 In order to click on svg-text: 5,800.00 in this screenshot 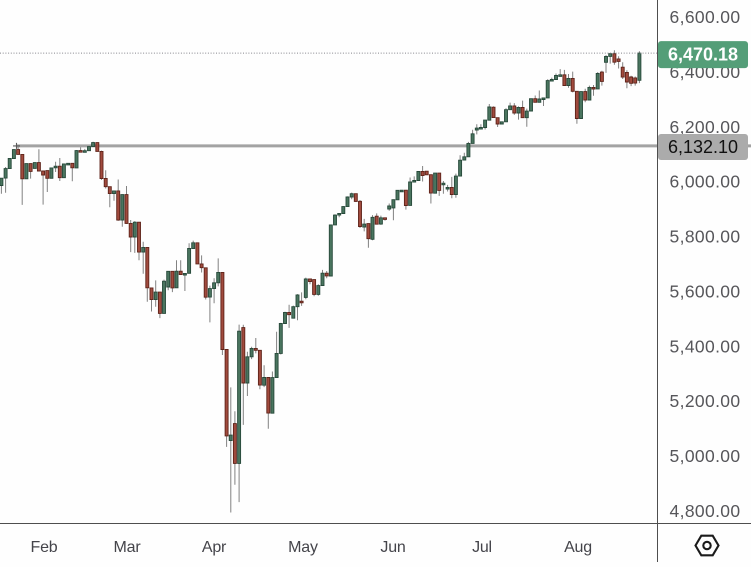, I will do `click(705, 237)`.